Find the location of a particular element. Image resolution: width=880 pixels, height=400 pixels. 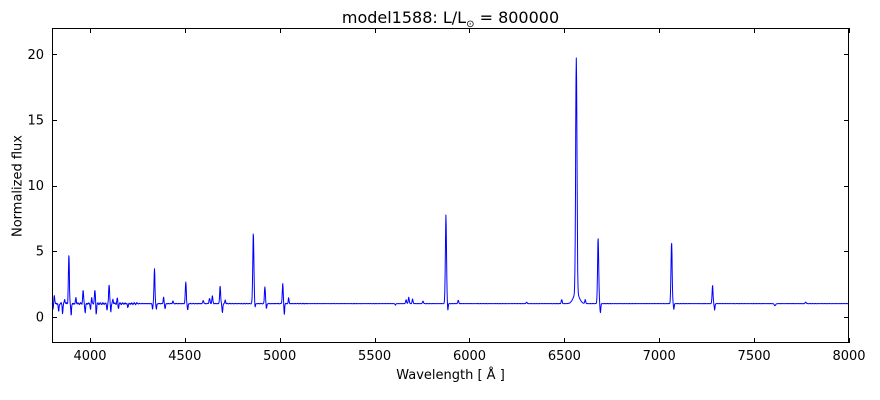

y-tick-label: 5 is located at coordinates (40, 252).